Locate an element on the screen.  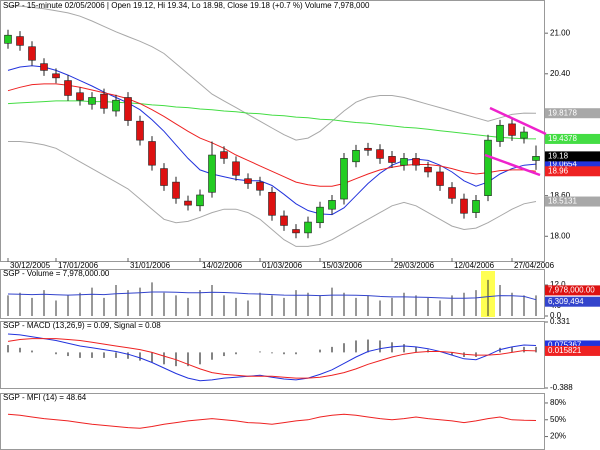
volume-panel is located at coordinates (272, 294).